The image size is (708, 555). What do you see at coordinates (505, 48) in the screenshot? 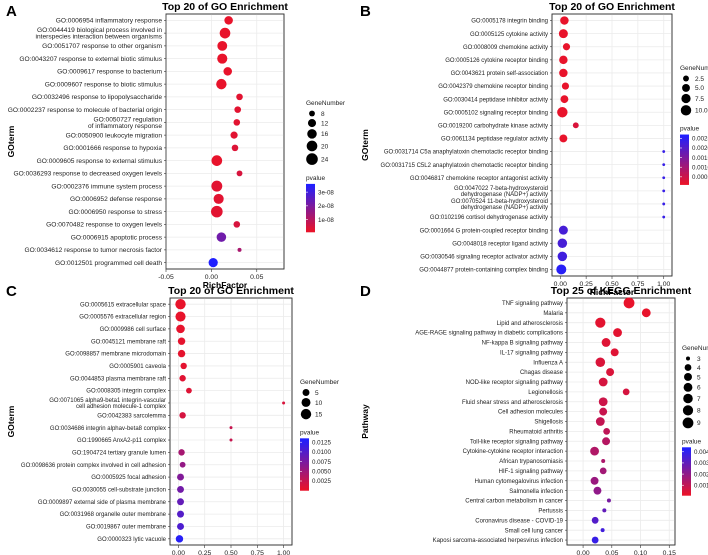
I see `y-tick-label: GO:0008009 chemokine activity` at bounding box center [505, 48].